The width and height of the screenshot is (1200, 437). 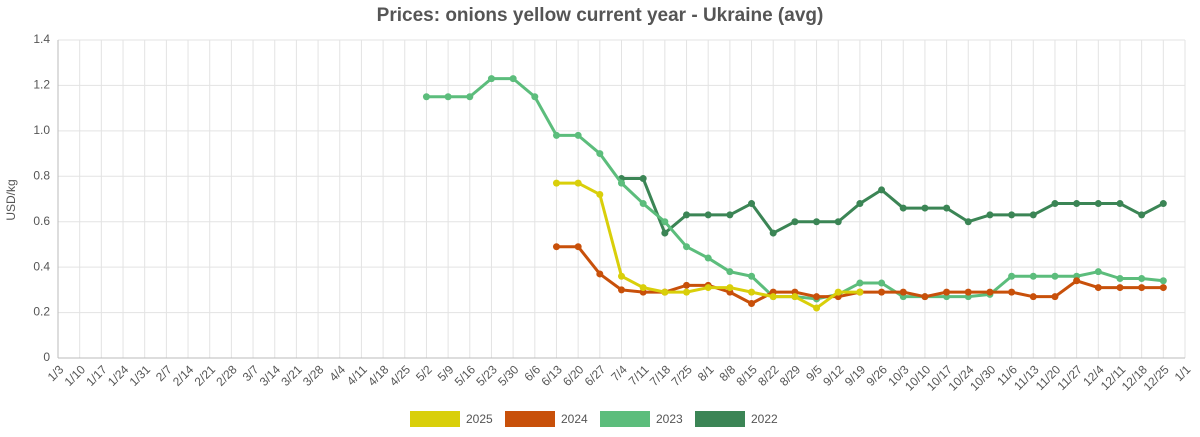 I want to click on x-tick-label: 4/18, so click(x=378, y=375).